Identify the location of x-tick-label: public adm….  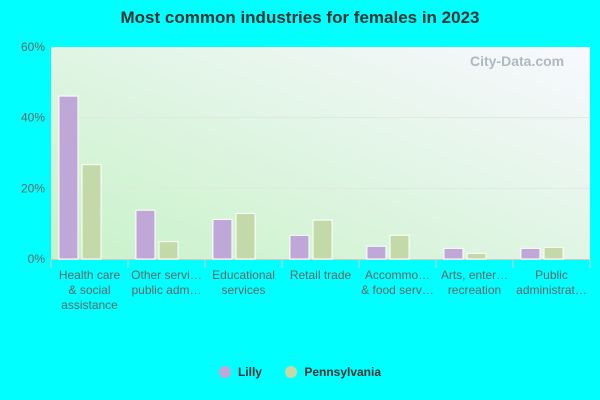
(166, 290).